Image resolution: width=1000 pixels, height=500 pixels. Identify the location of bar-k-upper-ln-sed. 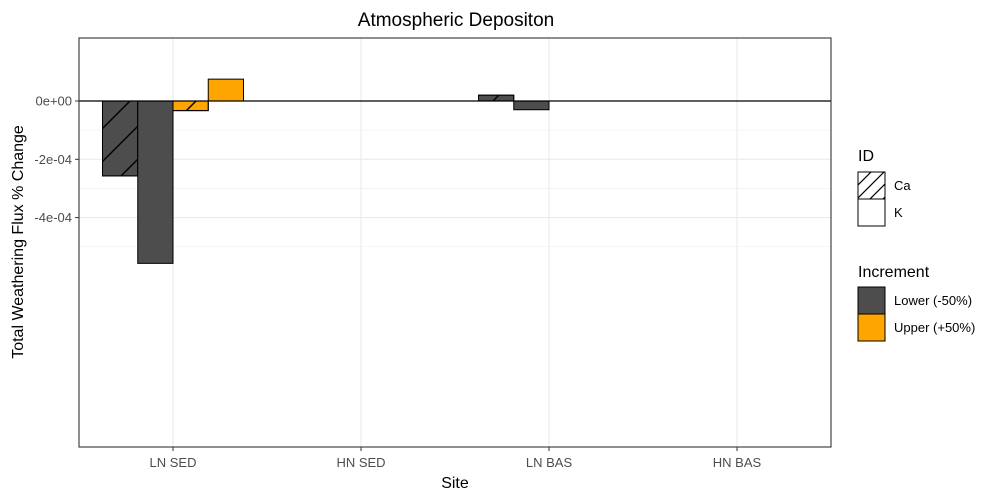
(225, 90).